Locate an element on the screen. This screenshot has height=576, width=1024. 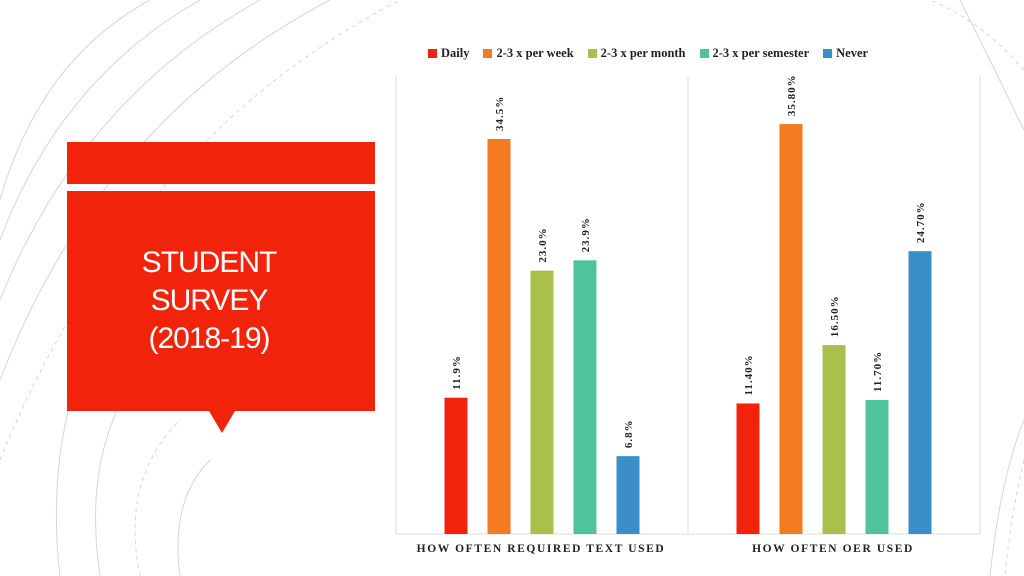
title-line-1: STUDENT is located at coordinates (209, 262).